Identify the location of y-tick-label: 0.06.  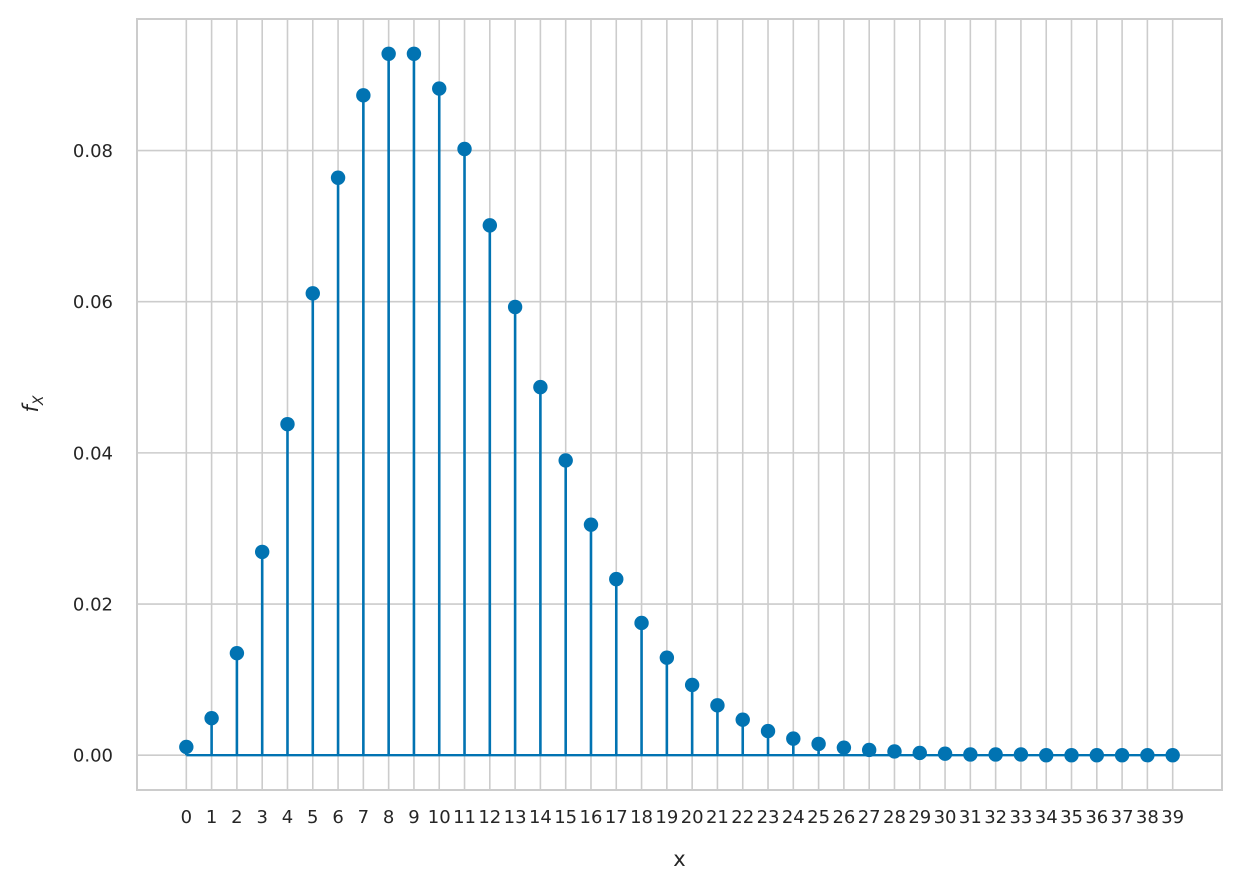
(93, 302).